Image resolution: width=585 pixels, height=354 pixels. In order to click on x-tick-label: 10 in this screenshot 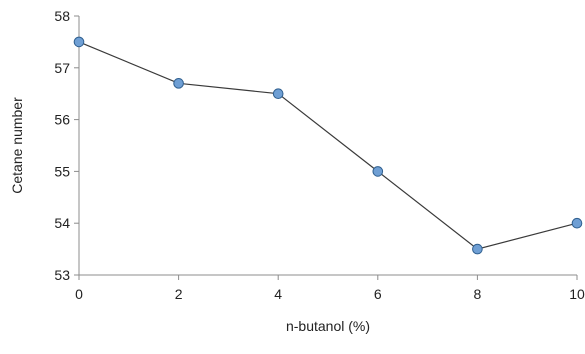, I will do `click(577, 294)`.